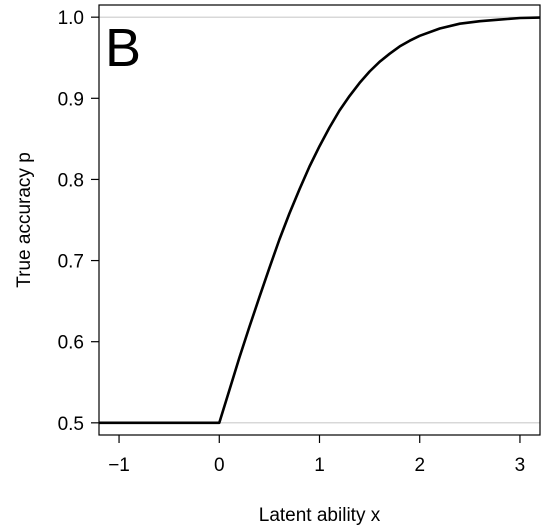 The width and height of the screenshot is (541, 529). What do you see at coordinates (71, 180) in the screenshot?
I see `y-tick-label: 0.8` at bounding box center [71, 180].